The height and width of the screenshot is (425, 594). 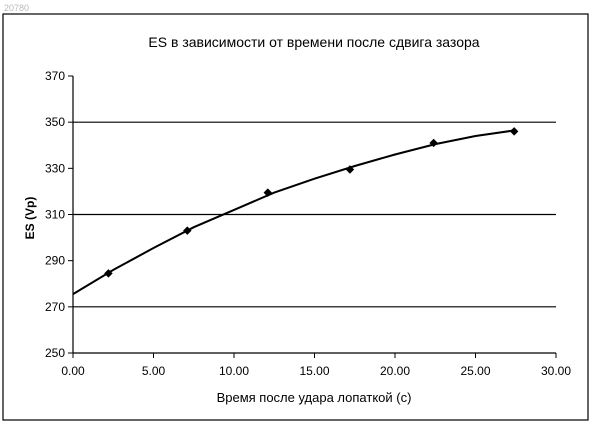 What do you see at coordinates (475, 371) in the screenshot?
I see `x-tick-label: 25.00` at bounding box center [475, 371].